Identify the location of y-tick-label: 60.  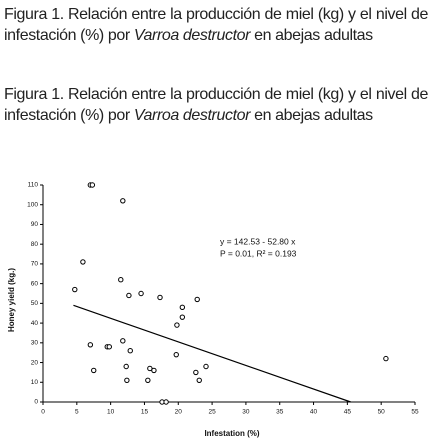
(35, 283).